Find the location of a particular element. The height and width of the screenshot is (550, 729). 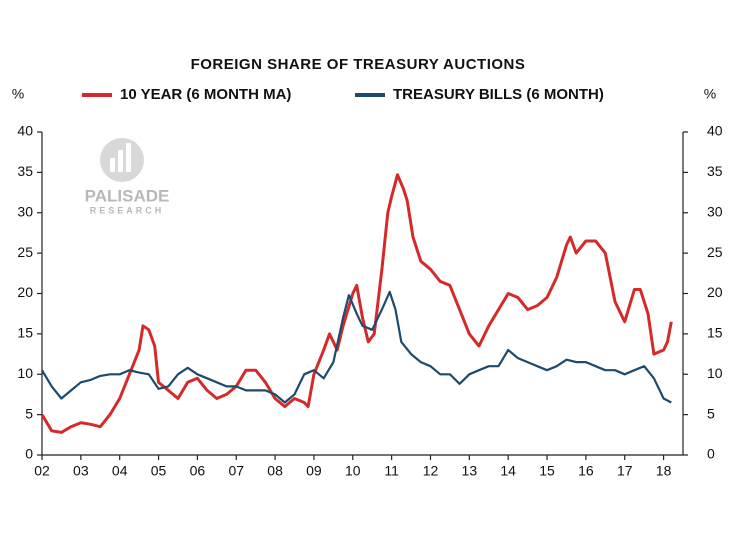

y-tick-label: 25 is located at coordinates (25, 252).